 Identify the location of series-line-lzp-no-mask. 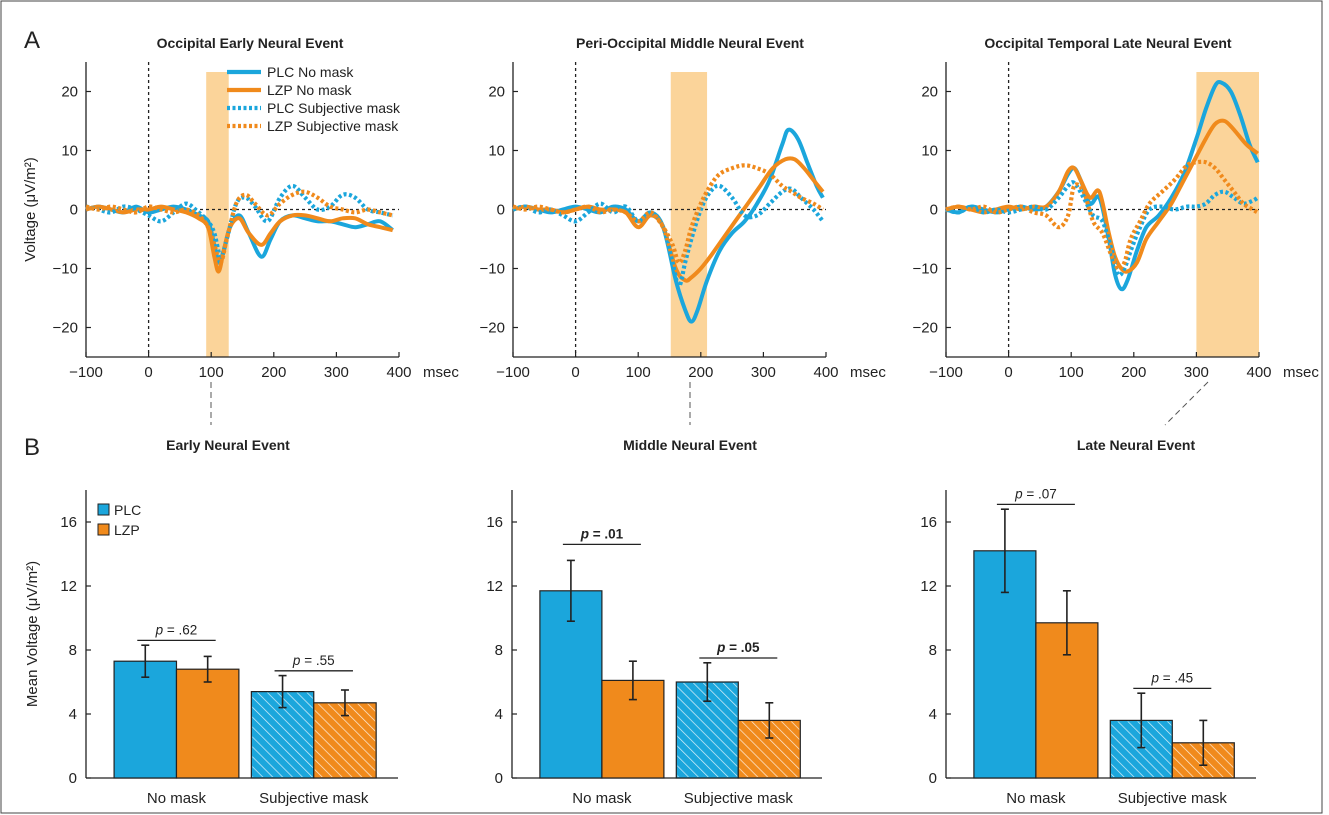
(1102, 196).